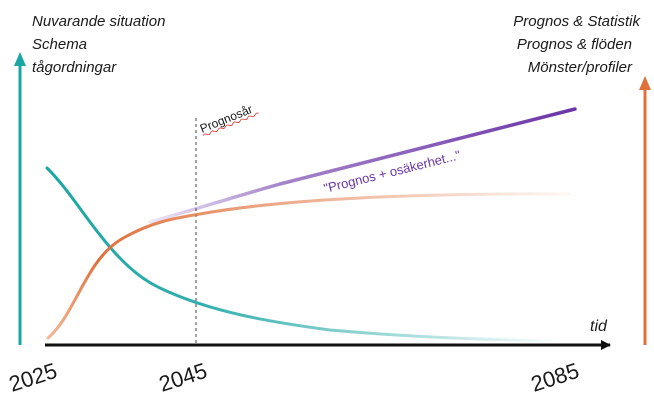 The width and height of the screenshot is (654, 398). What do you see at coordinates (574, 44) in the screenshot?
I see `right-label-2: Prognos & flöden` at bounding box center [574, 44].